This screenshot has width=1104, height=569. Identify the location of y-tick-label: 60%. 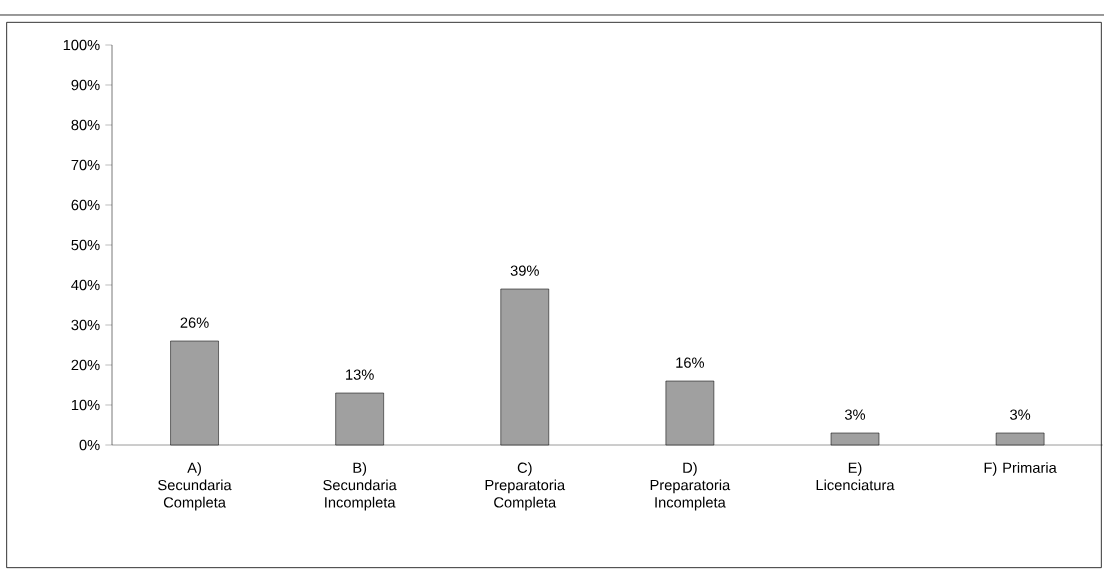
(85, 205).